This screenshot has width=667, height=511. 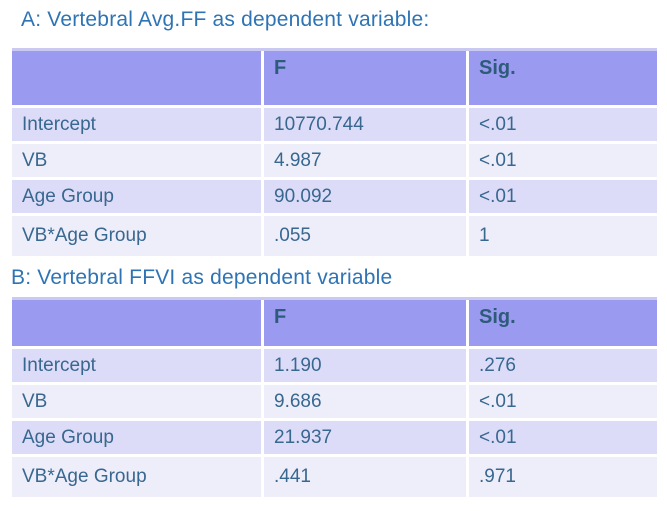 What do you see at coordinates (365, 124) in the screenshot?
I see `table-a-row-f: 10770.744` at bounding box center [365, 124].